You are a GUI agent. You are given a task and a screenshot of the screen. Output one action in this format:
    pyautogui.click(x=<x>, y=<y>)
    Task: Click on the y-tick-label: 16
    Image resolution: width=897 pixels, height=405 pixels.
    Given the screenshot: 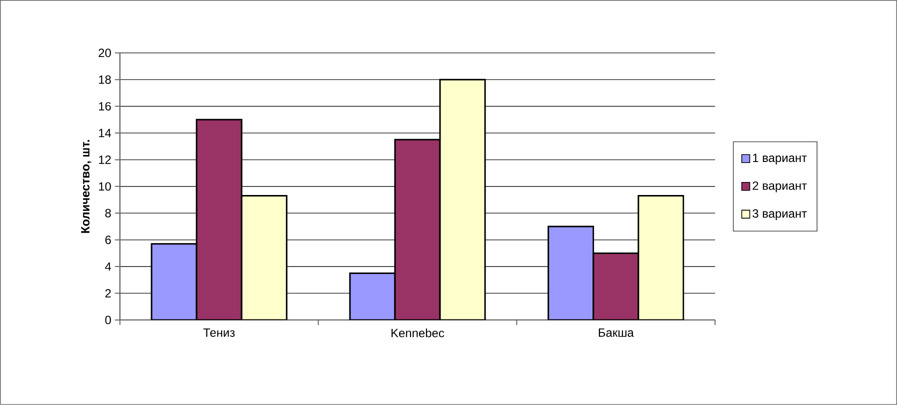 What is the action you would take?
    pyautogui.click(x=105, y=106)
    